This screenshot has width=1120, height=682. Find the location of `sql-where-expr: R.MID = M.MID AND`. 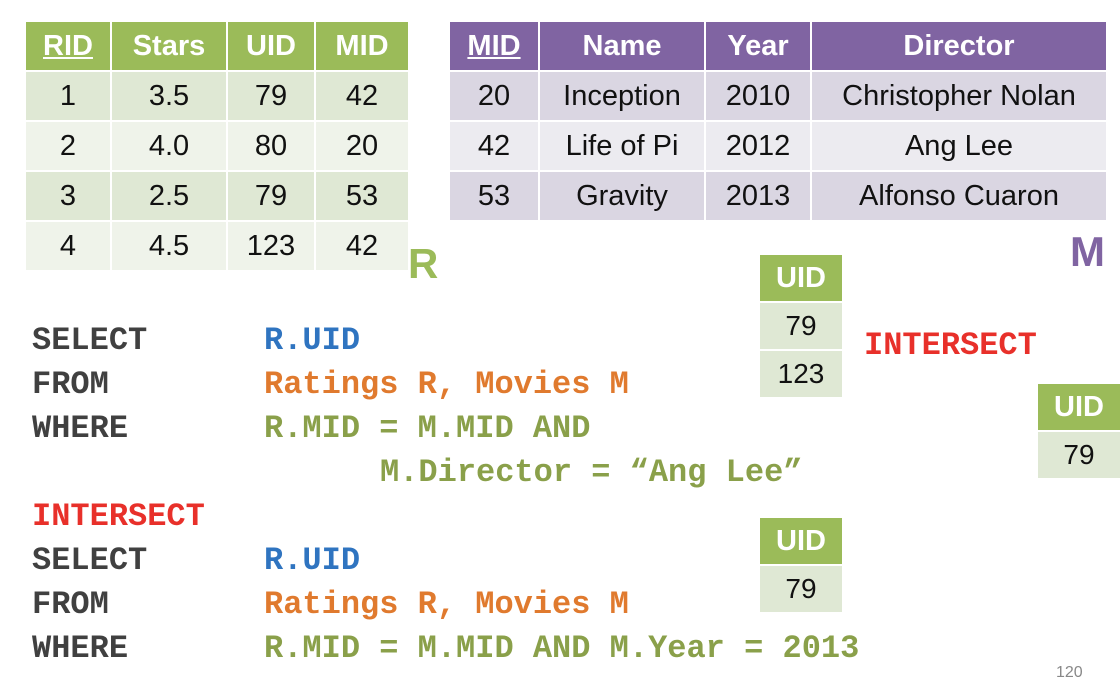

sql-where-expr: R.MID = M.MID AND is located at coordinates (427, 428).